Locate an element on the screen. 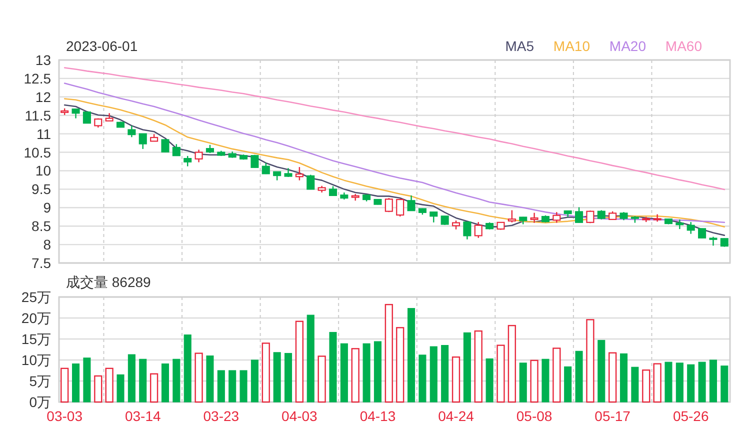 This screenshot has height=440, width=740. y-tick-label: 13 is located at coordinates (43, 60).